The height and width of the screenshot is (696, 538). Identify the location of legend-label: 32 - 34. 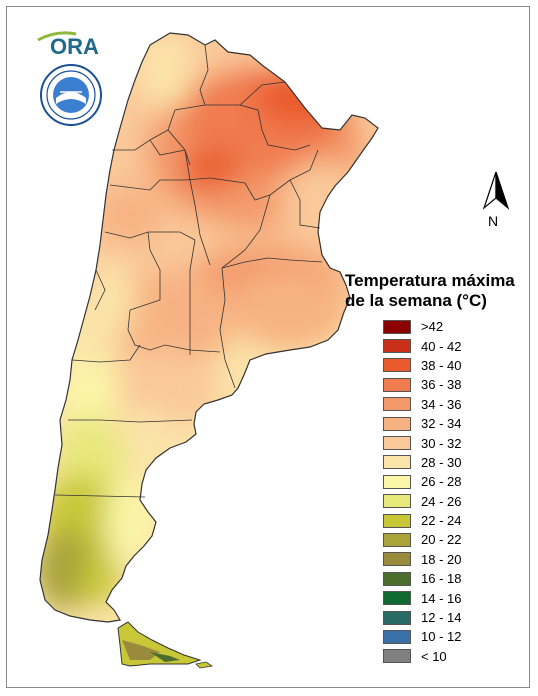
(441, 424).